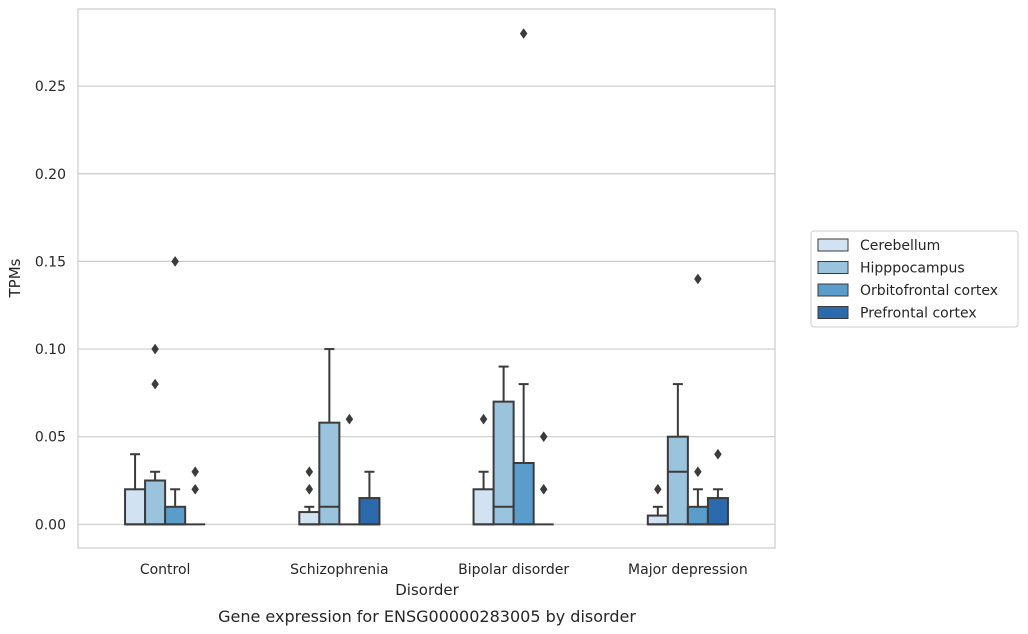  What do you see at coordinates (50, 525) in the screenshot?
I see `y-tick-label: 0.00` at bounding box center [50, 525].